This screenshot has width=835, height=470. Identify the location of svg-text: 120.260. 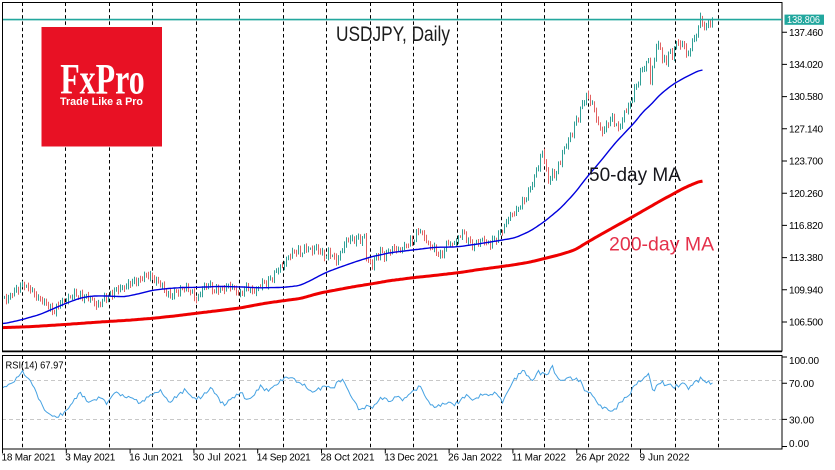
(806, 194).